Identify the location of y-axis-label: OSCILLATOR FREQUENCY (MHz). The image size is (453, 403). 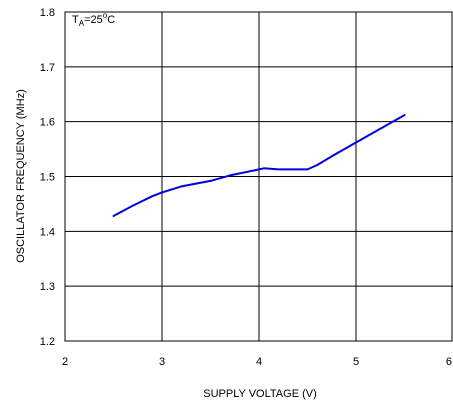
(21, 176).